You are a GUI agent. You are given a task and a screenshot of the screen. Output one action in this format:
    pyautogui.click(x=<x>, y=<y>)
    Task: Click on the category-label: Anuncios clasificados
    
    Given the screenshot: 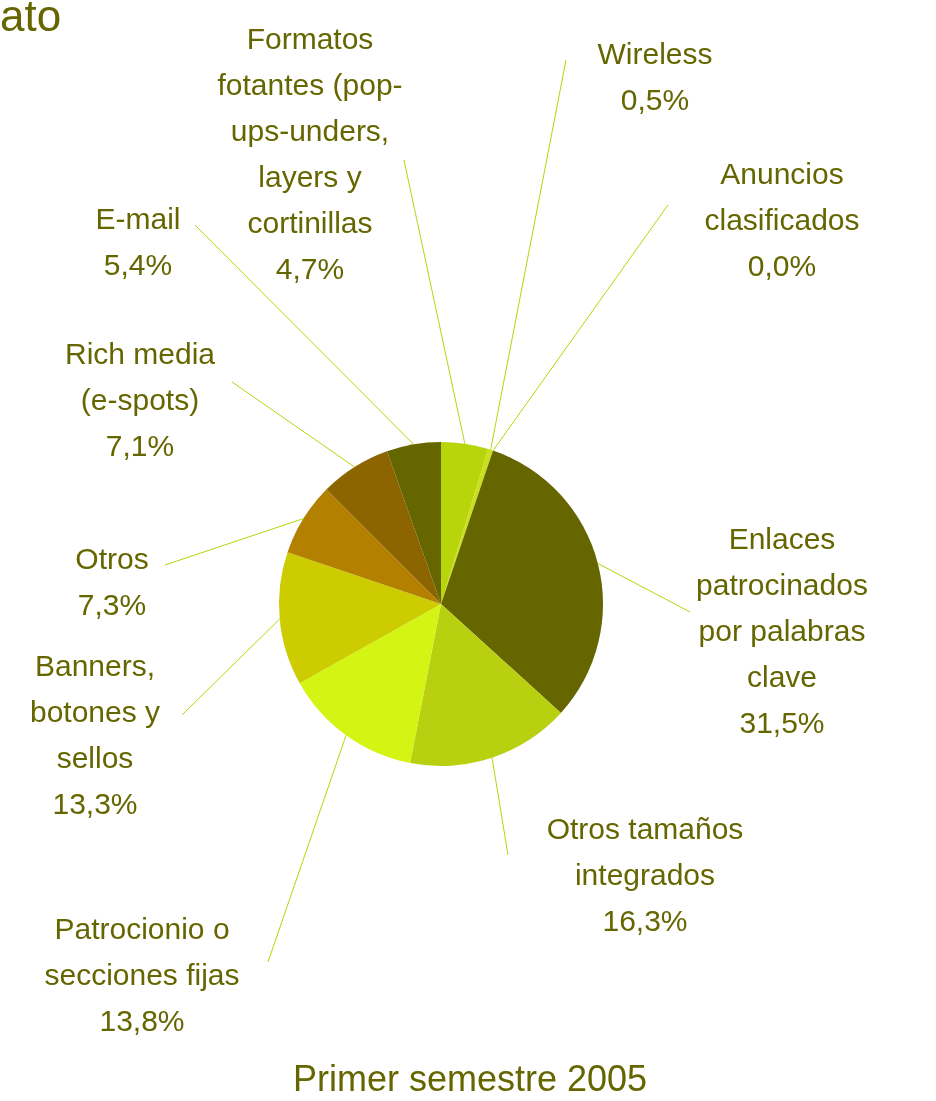 What is the action you would take?
    pyautogui.click(x=782, y=196)
    